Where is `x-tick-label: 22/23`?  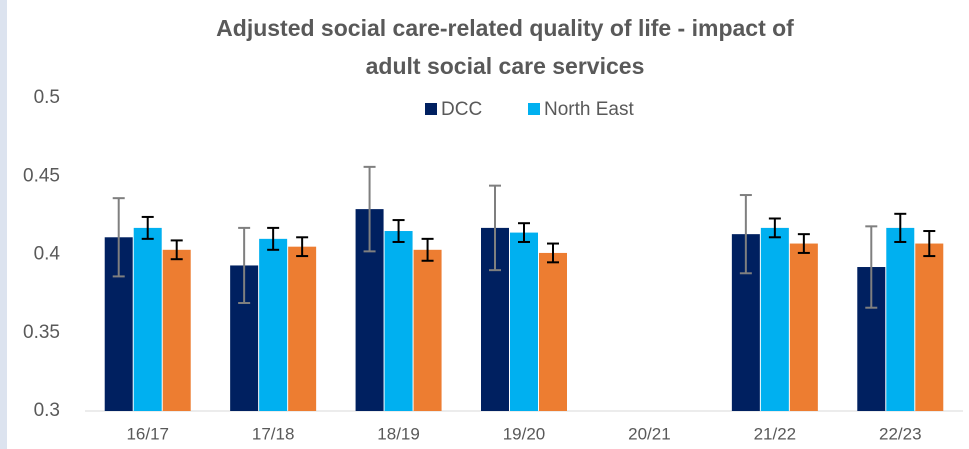
x-tick-label: 22/23 is located at coordinates (900, 433).